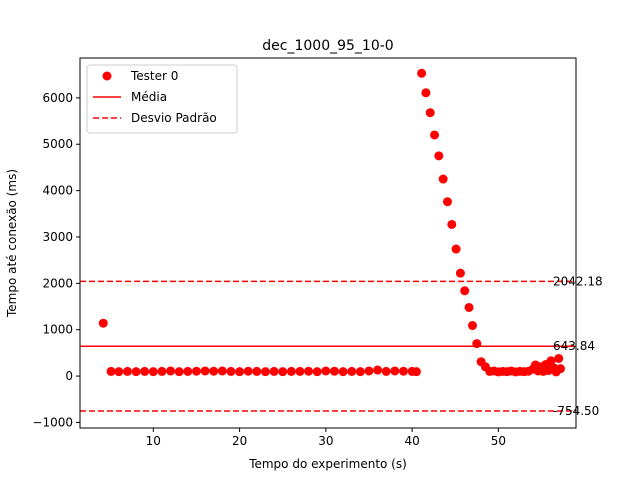 This screenshot has width=640, height=480. Describe the element at coordinates (153, 441) in the screenshot. I see `x-tick-label: 10` at that location.